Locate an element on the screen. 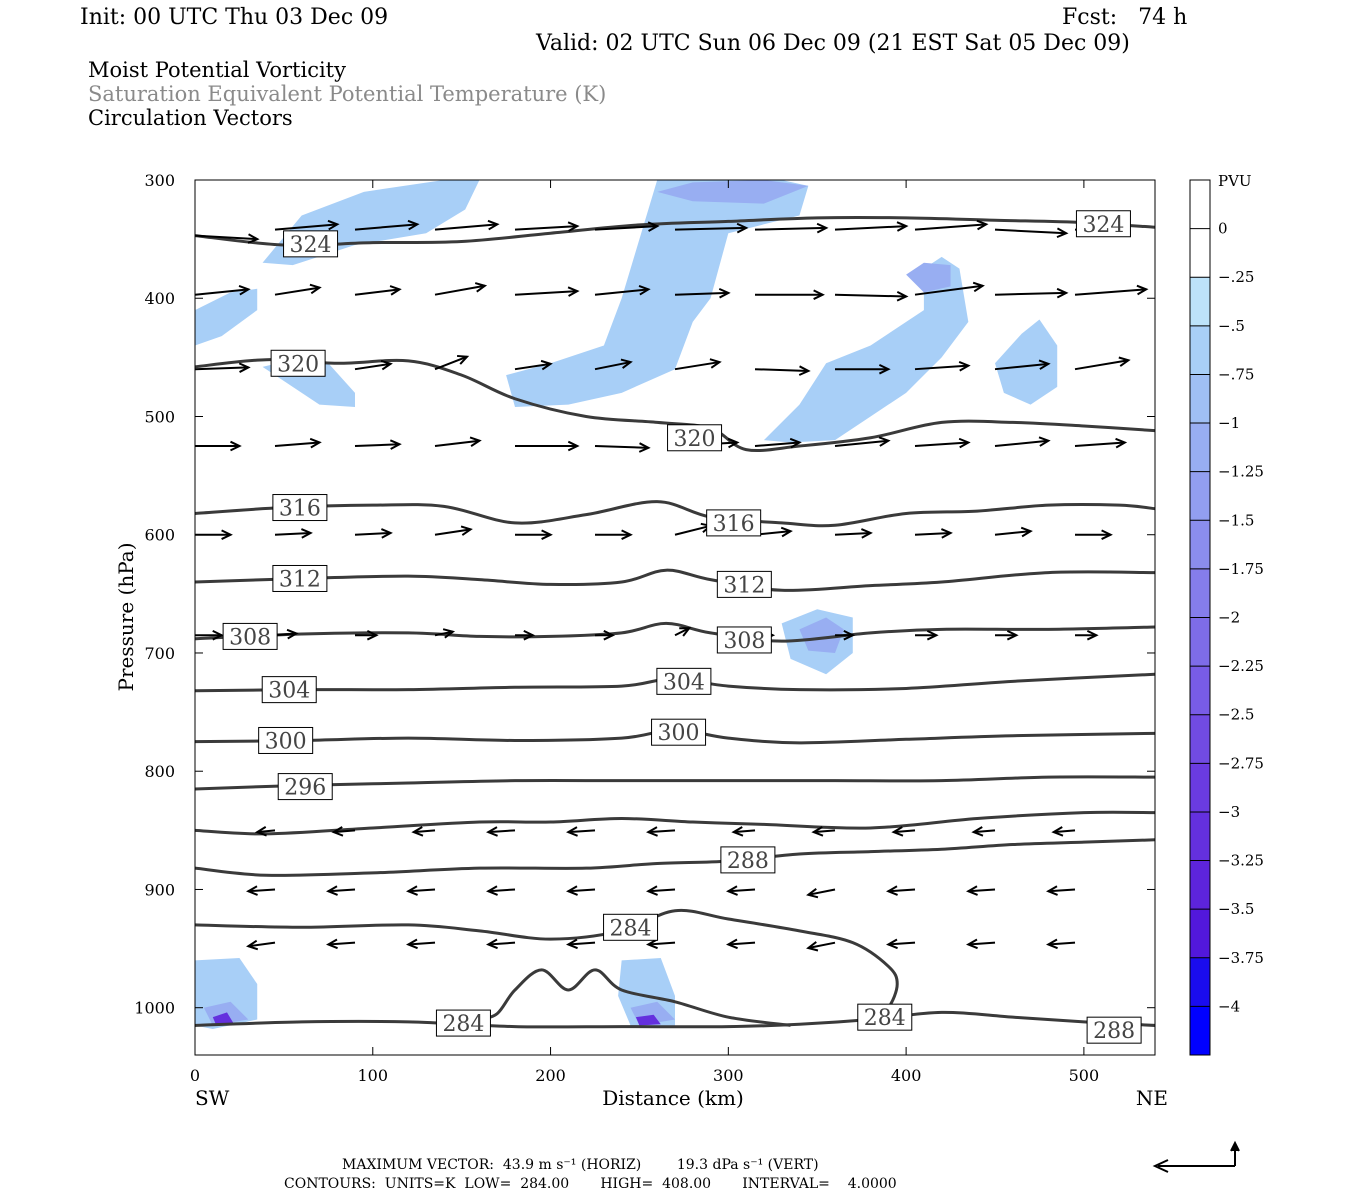  colorbar-title: PVU is located at coordinates (1235, 181).